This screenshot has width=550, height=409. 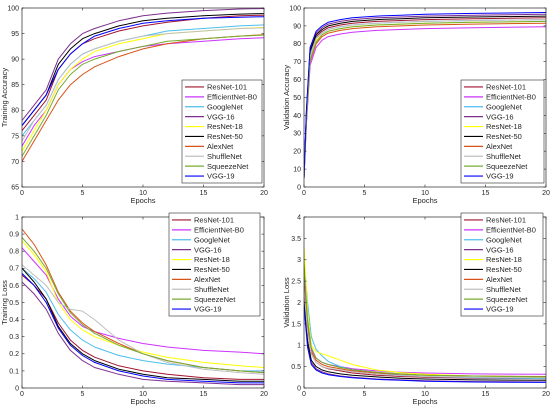 What do you see at coordinates (546, 193) in the screenshot?
I see `validation-accuracy-x-tick-label: 20` at bounding box center [546, 193].